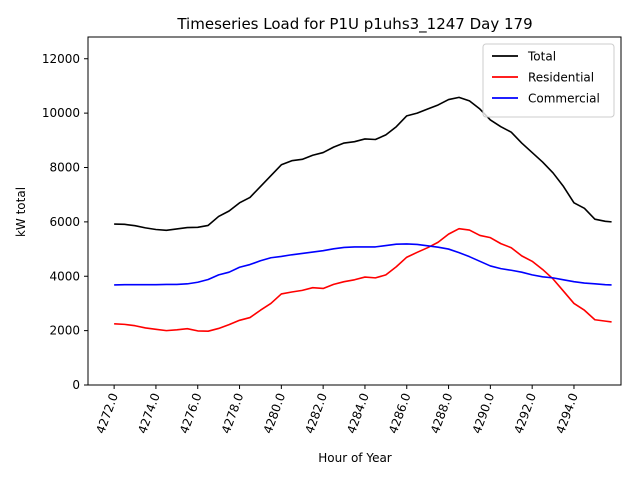  What do you see at coordinates (564, 99) in the screenshot?
I see `legend-label-commercial: Commercial` at bounding box center [564, 99].